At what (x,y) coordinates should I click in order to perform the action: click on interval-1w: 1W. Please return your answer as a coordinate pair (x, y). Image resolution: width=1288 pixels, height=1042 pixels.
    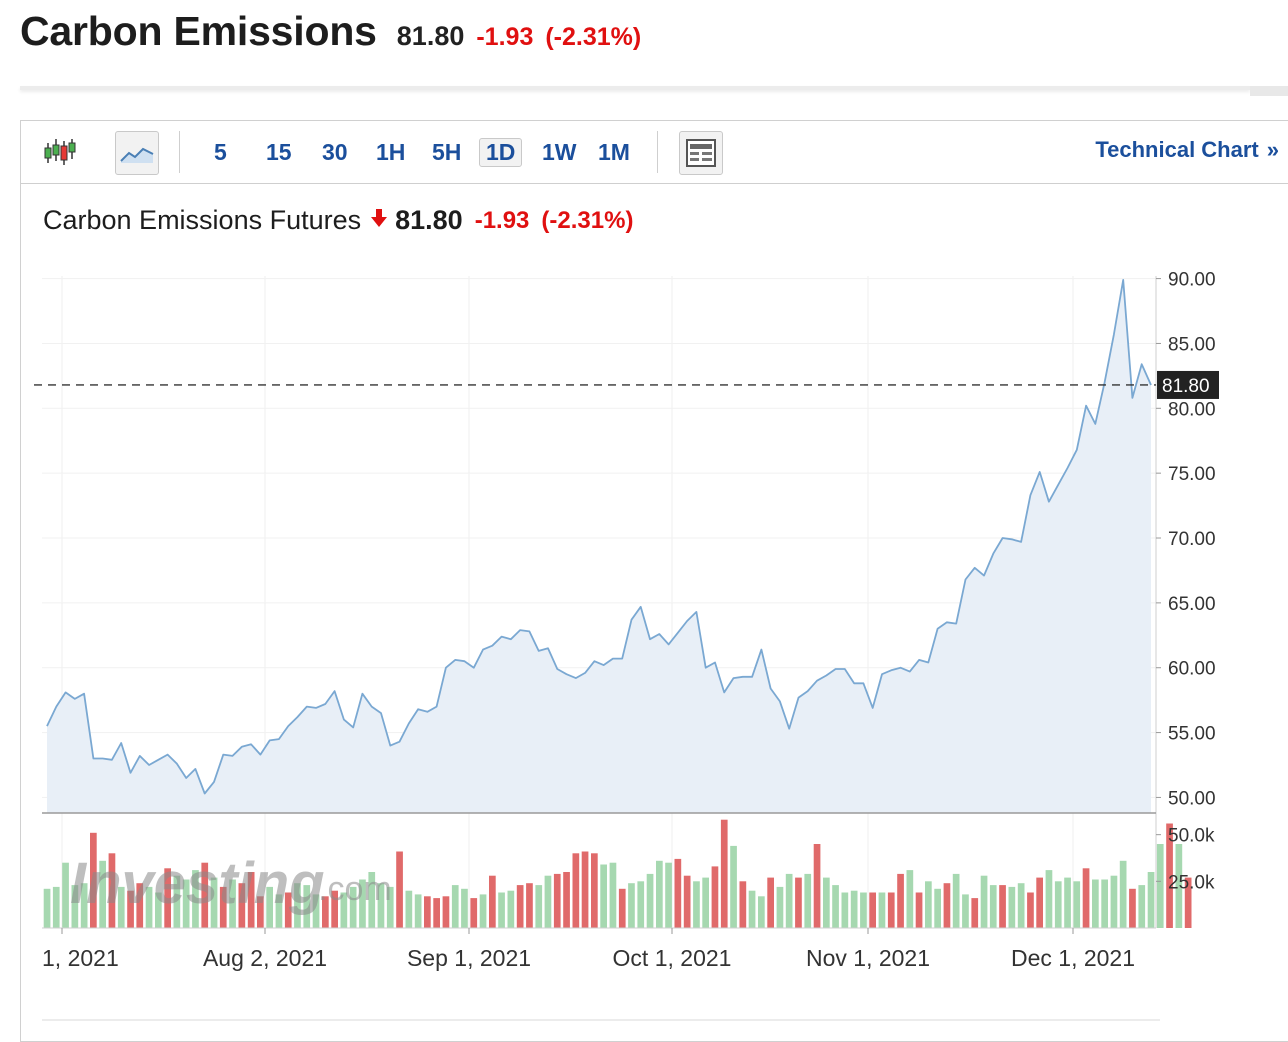
    Looking at the image, I should click on (559, 151).